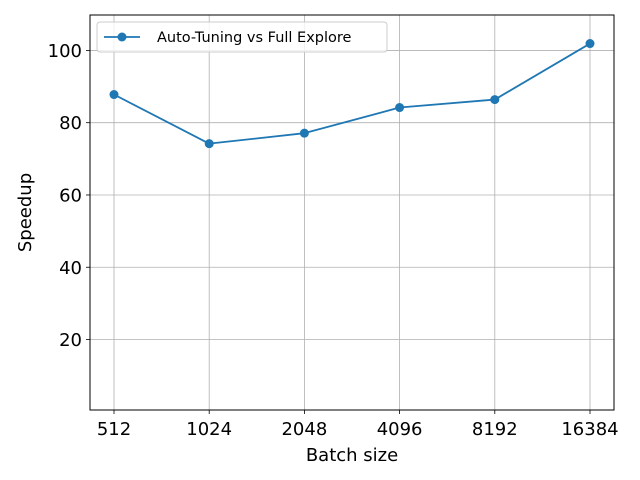  What do you see at coordinates (65, 51) in the screenshot?
I see `y-tick-label: 100` at bounding box center [65, 51].